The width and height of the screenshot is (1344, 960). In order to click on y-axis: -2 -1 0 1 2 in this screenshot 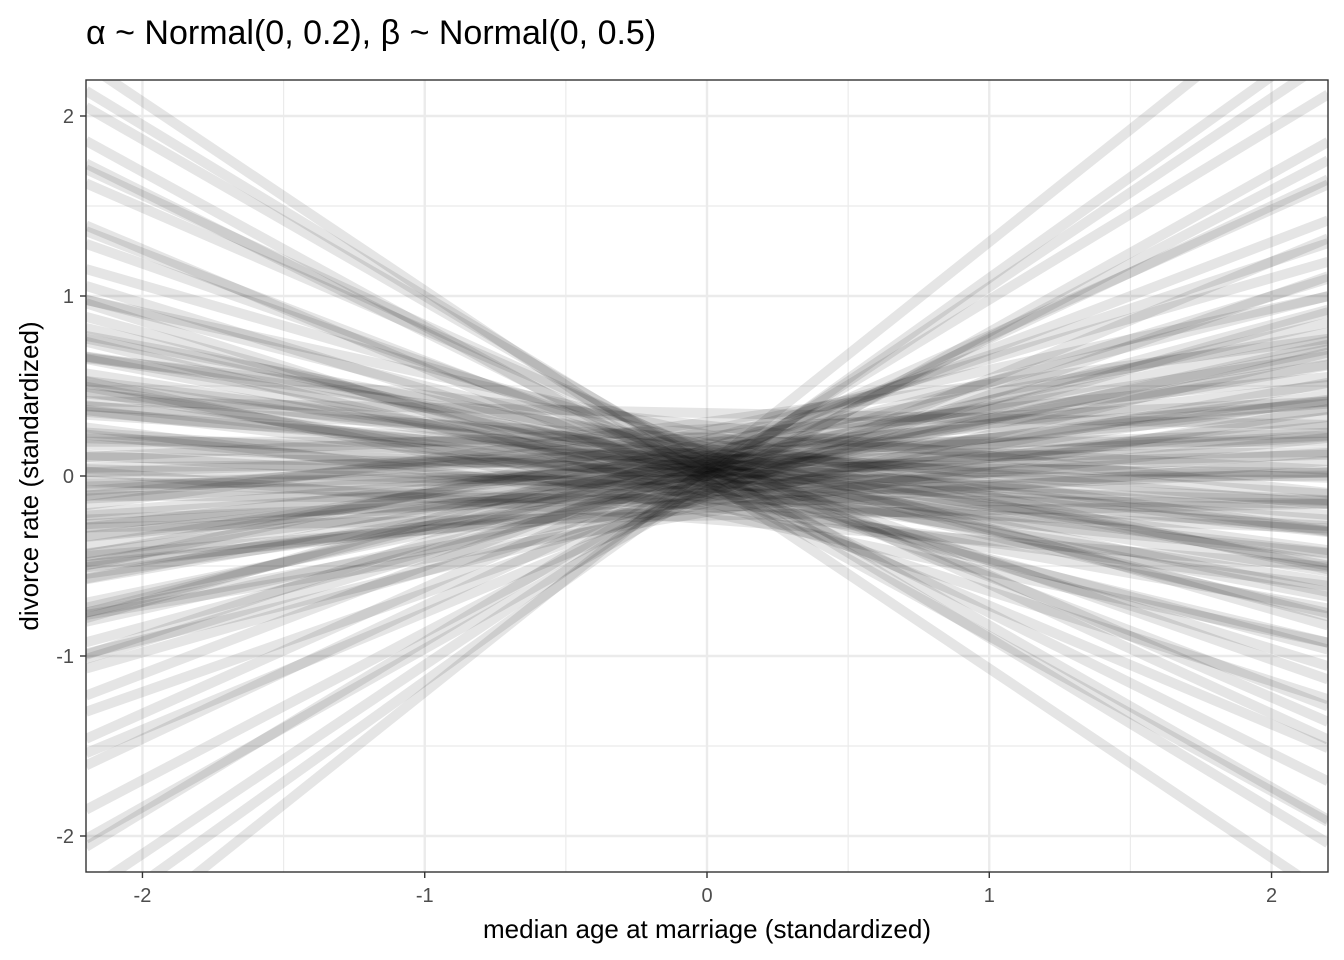, I will do `click(71, 477)`.